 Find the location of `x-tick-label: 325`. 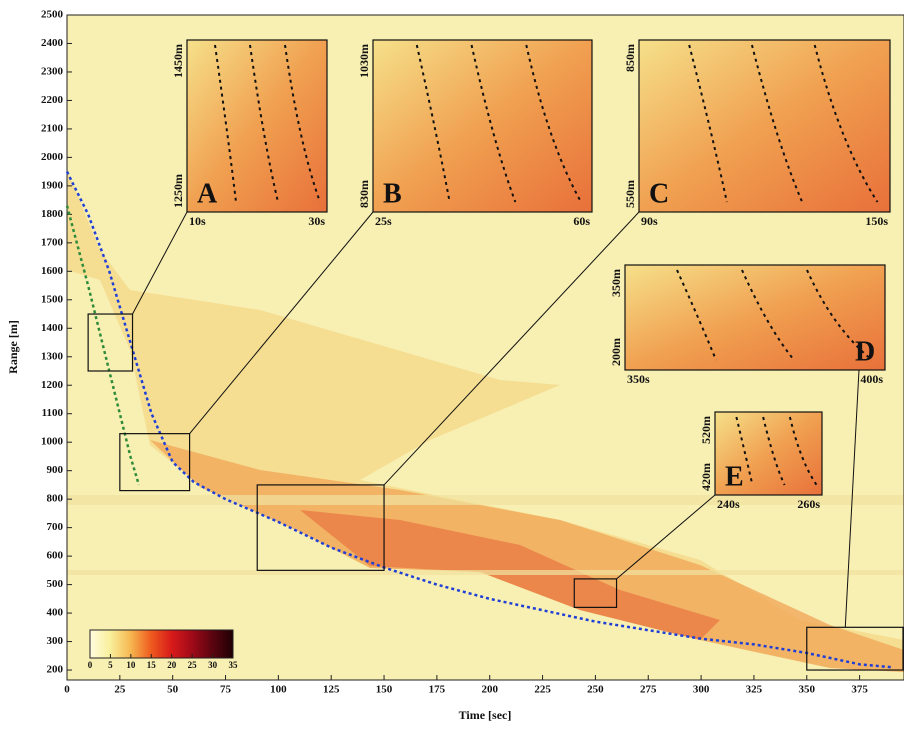

x-tick-label: 325 is located at coordinates (754, 690).